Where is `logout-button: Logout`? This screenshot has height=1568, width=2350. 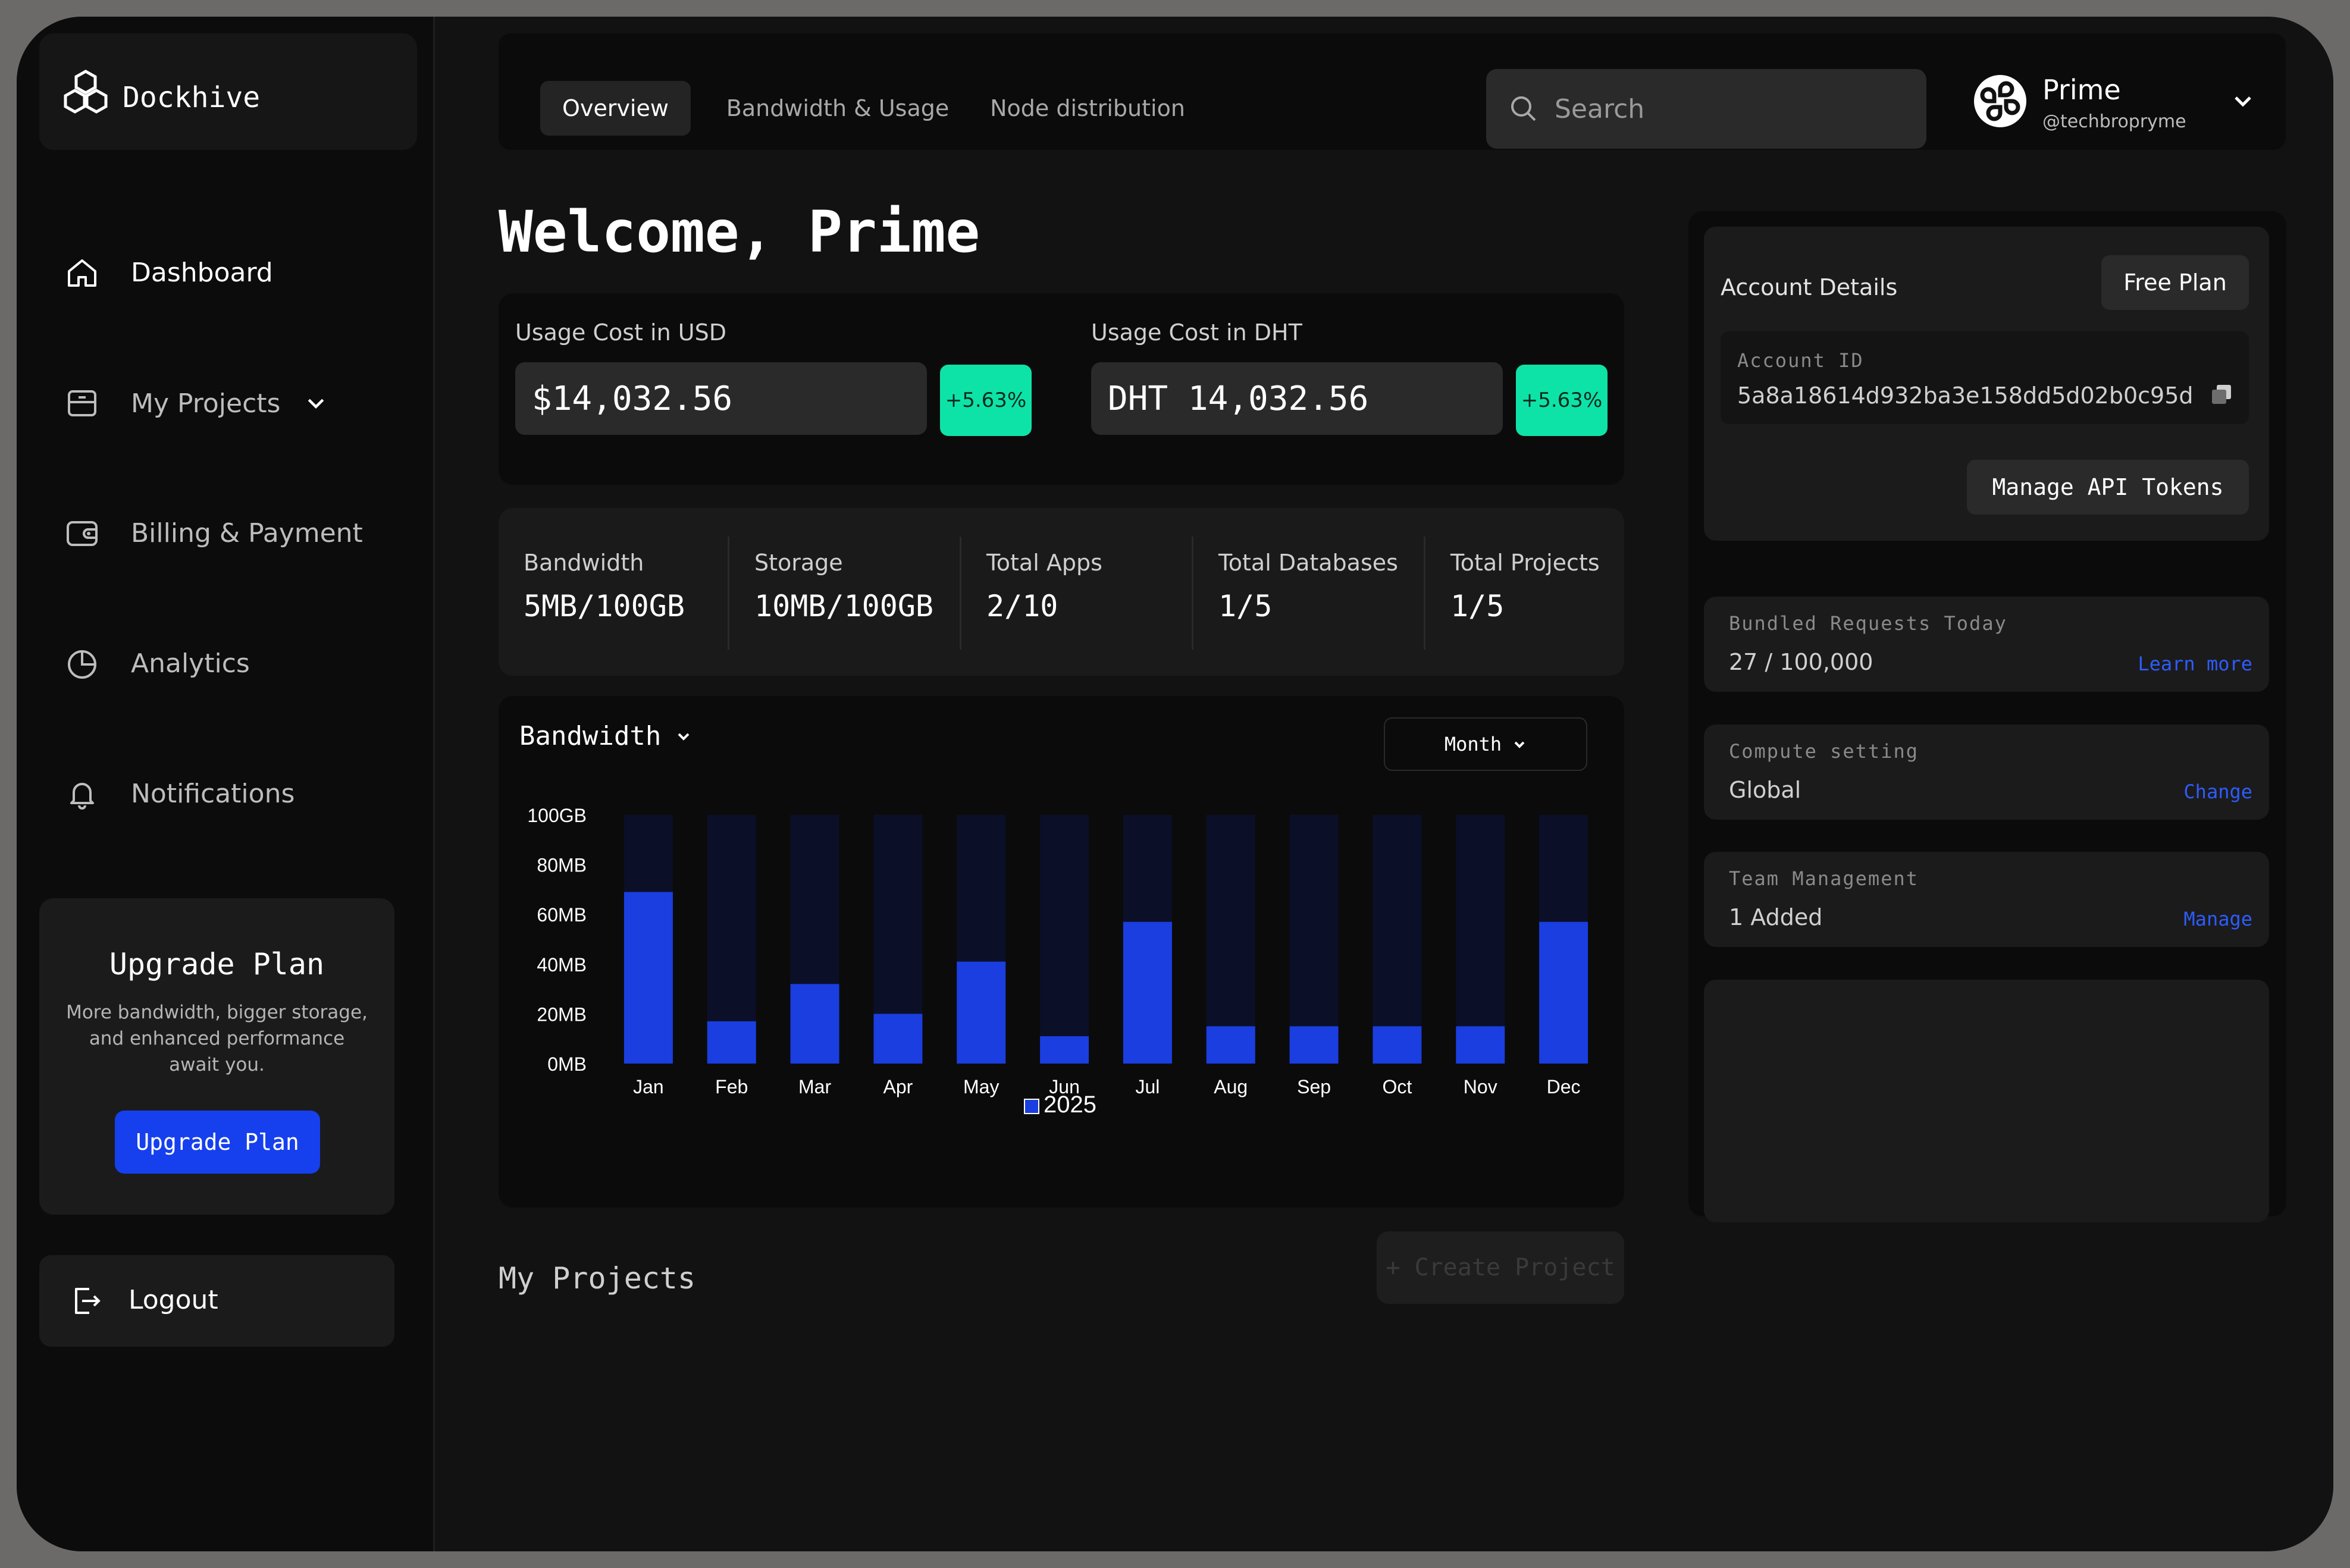 logout-button: Logout is located at coordinates (216, 1301).